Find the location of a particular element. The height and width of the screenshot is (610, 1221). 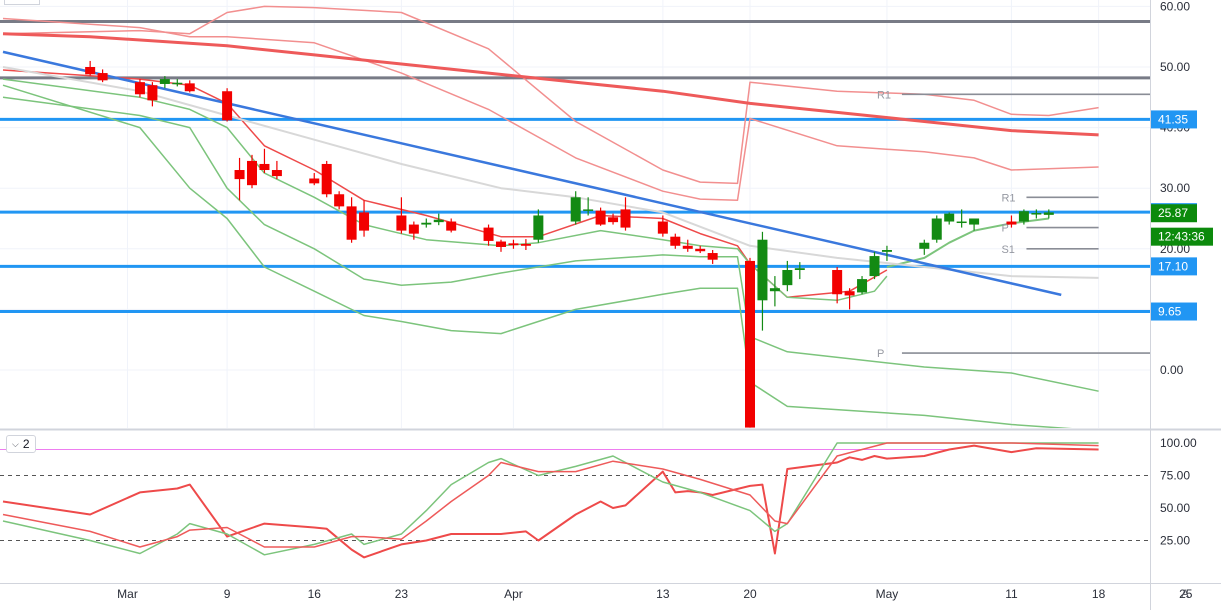

chevron-down-icon: ⌵ is located at coordinates (15, 443).